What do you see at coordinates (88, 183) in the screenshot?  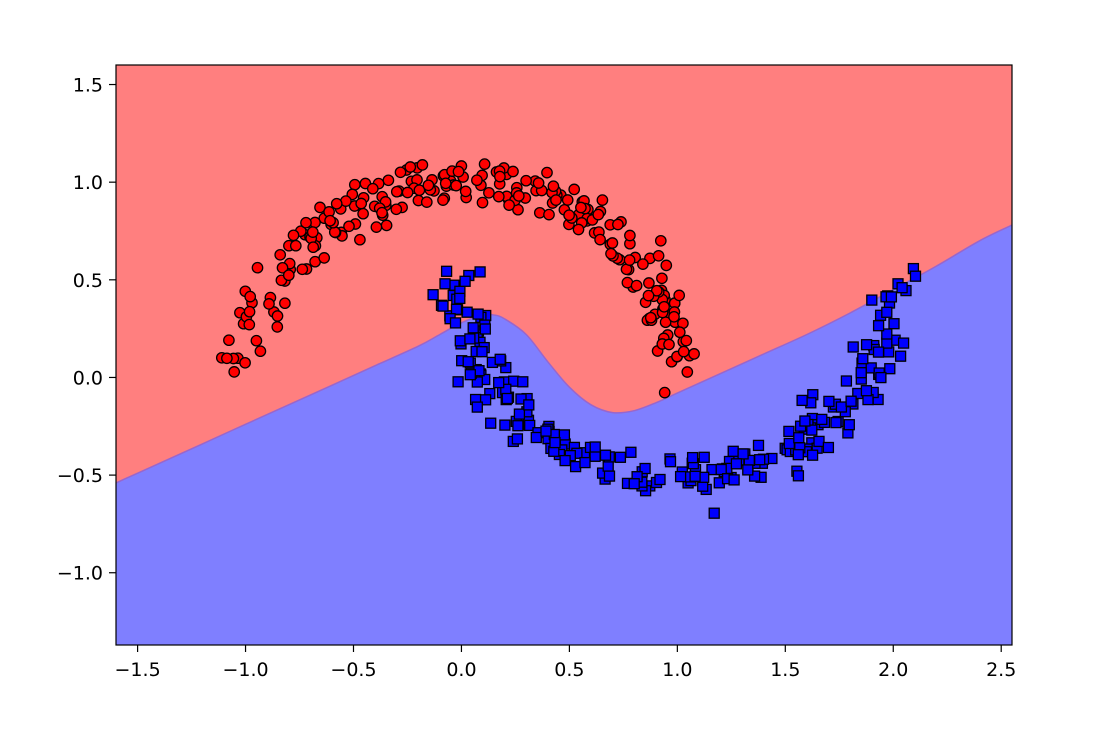 I see `y-tick-label: 1.0` at bounding box center [88, 183].